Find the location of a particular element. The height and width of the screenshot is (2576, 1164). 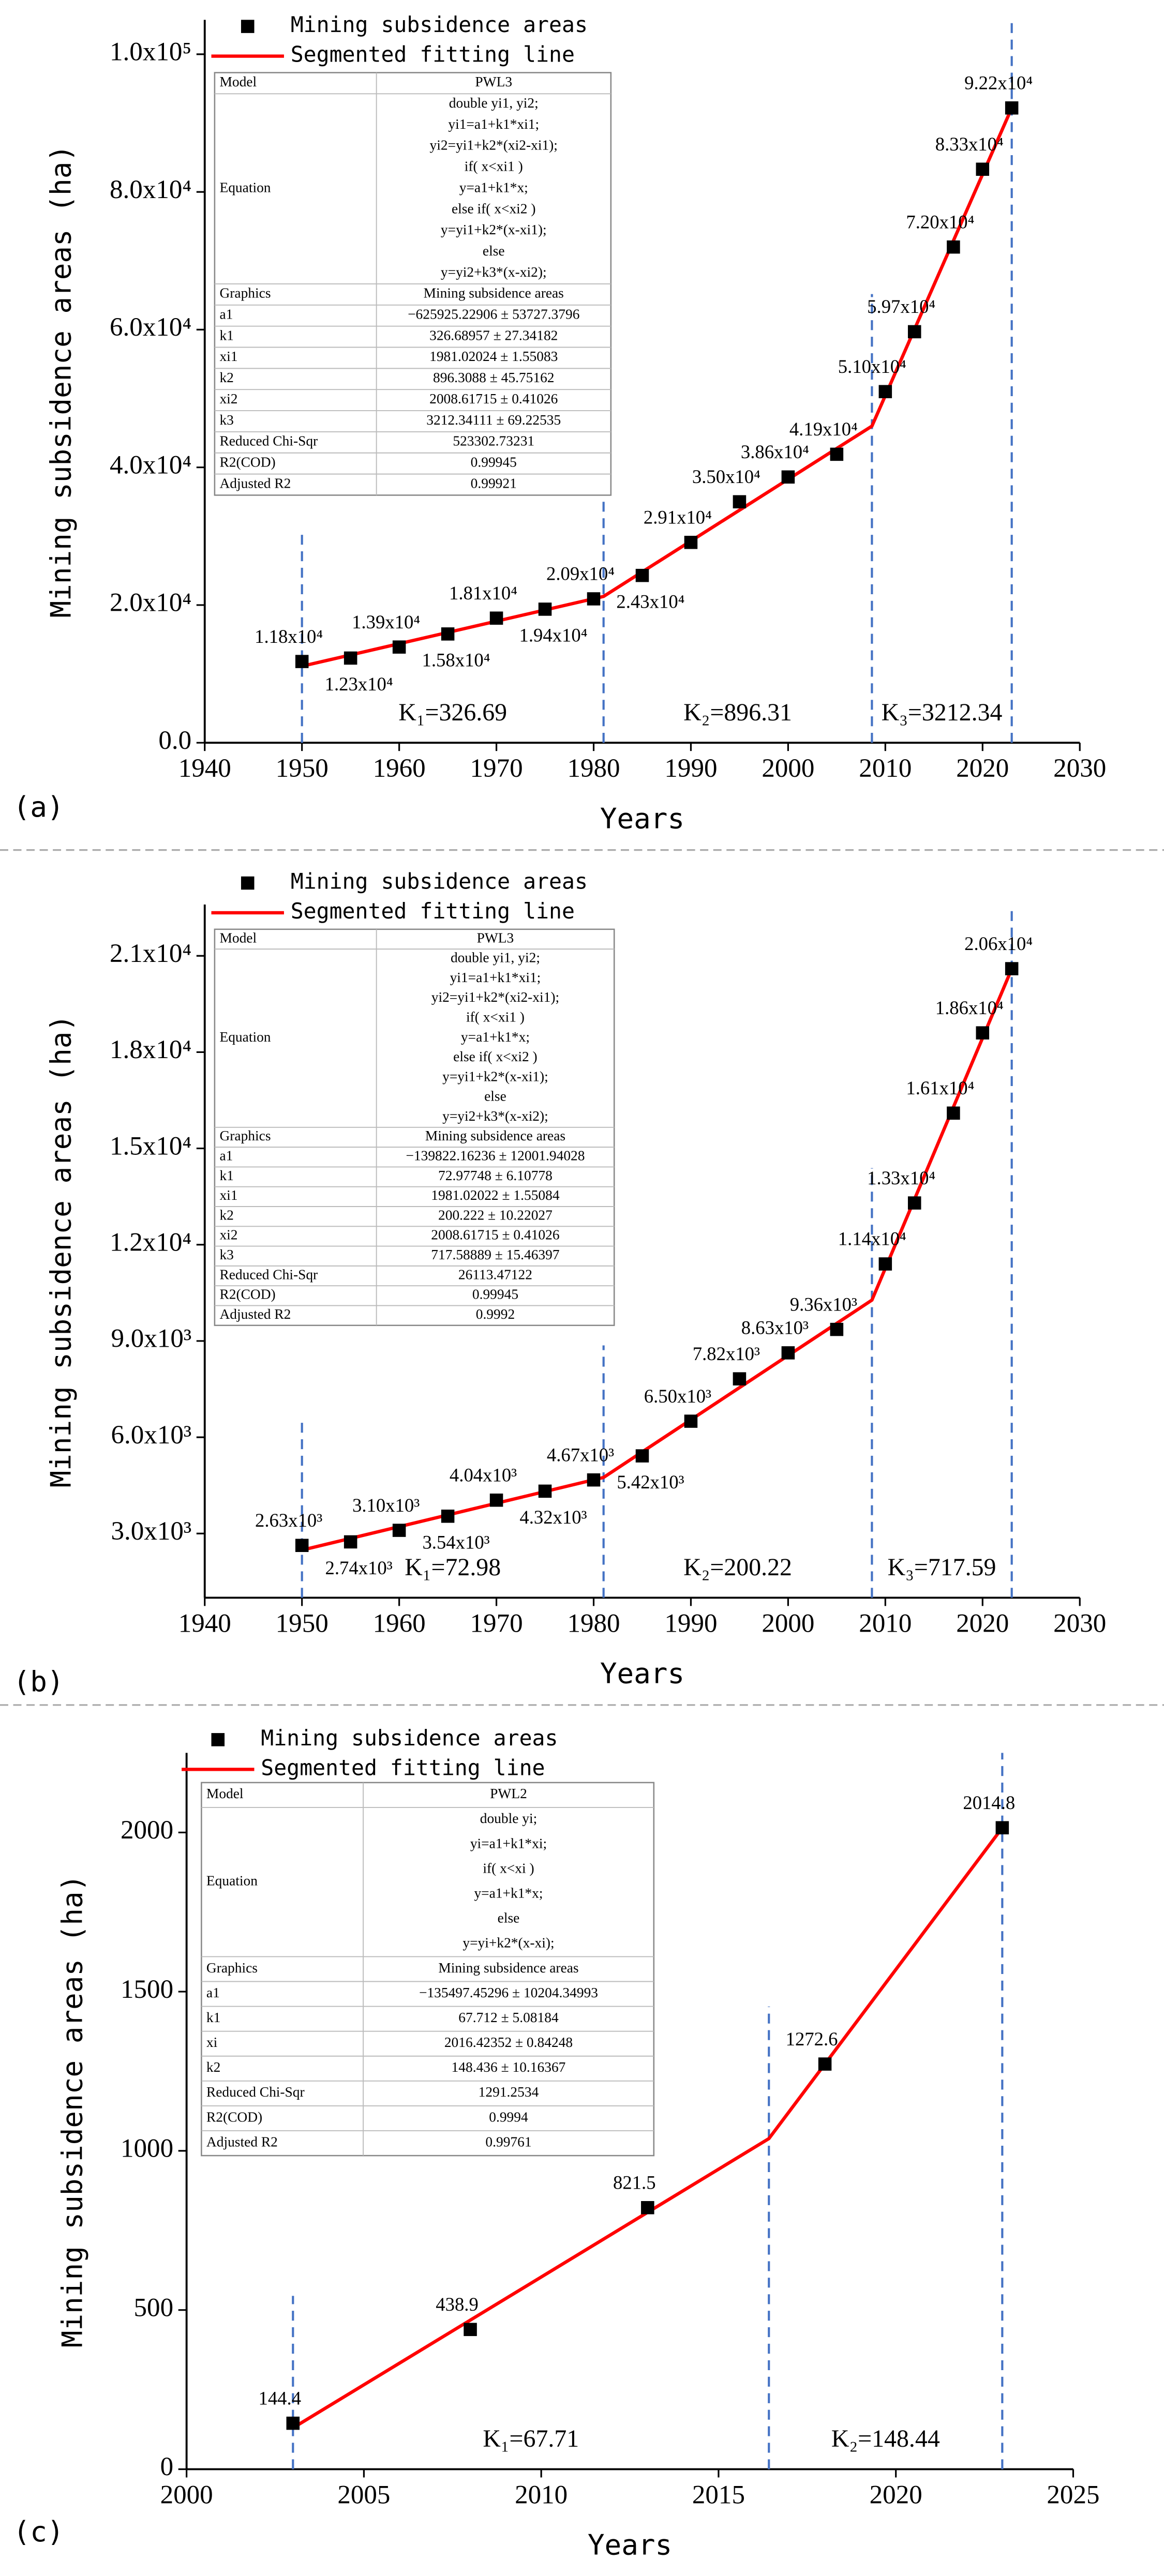

table-key: Adjusted R2 is located at coordinates (255, 483).